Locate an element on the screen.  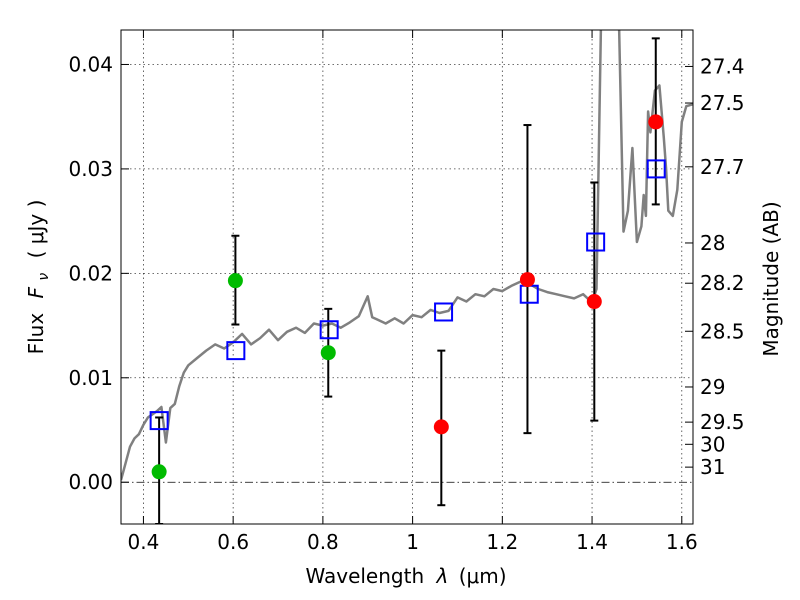
y2-tick-label: 29 is located at coordinates (712, 387).